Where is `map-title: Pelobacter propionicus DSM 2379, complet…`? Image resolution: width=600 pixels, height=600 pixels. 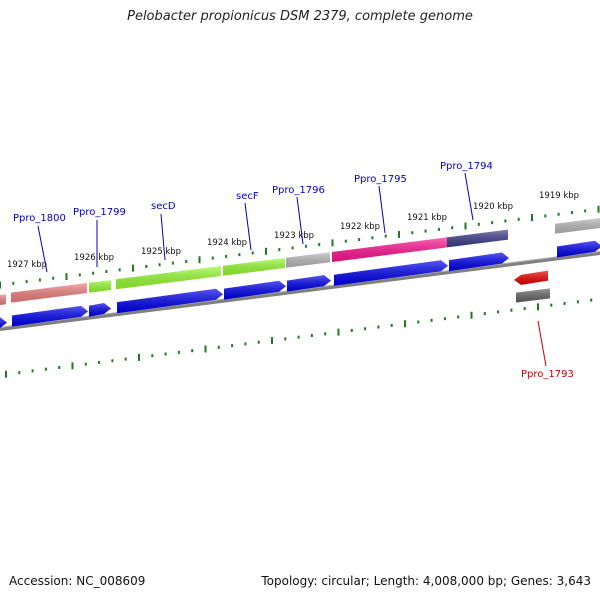 map-title: Pelobacter propionicus DSM 2379, complet… is located at coordinates (300, 16).